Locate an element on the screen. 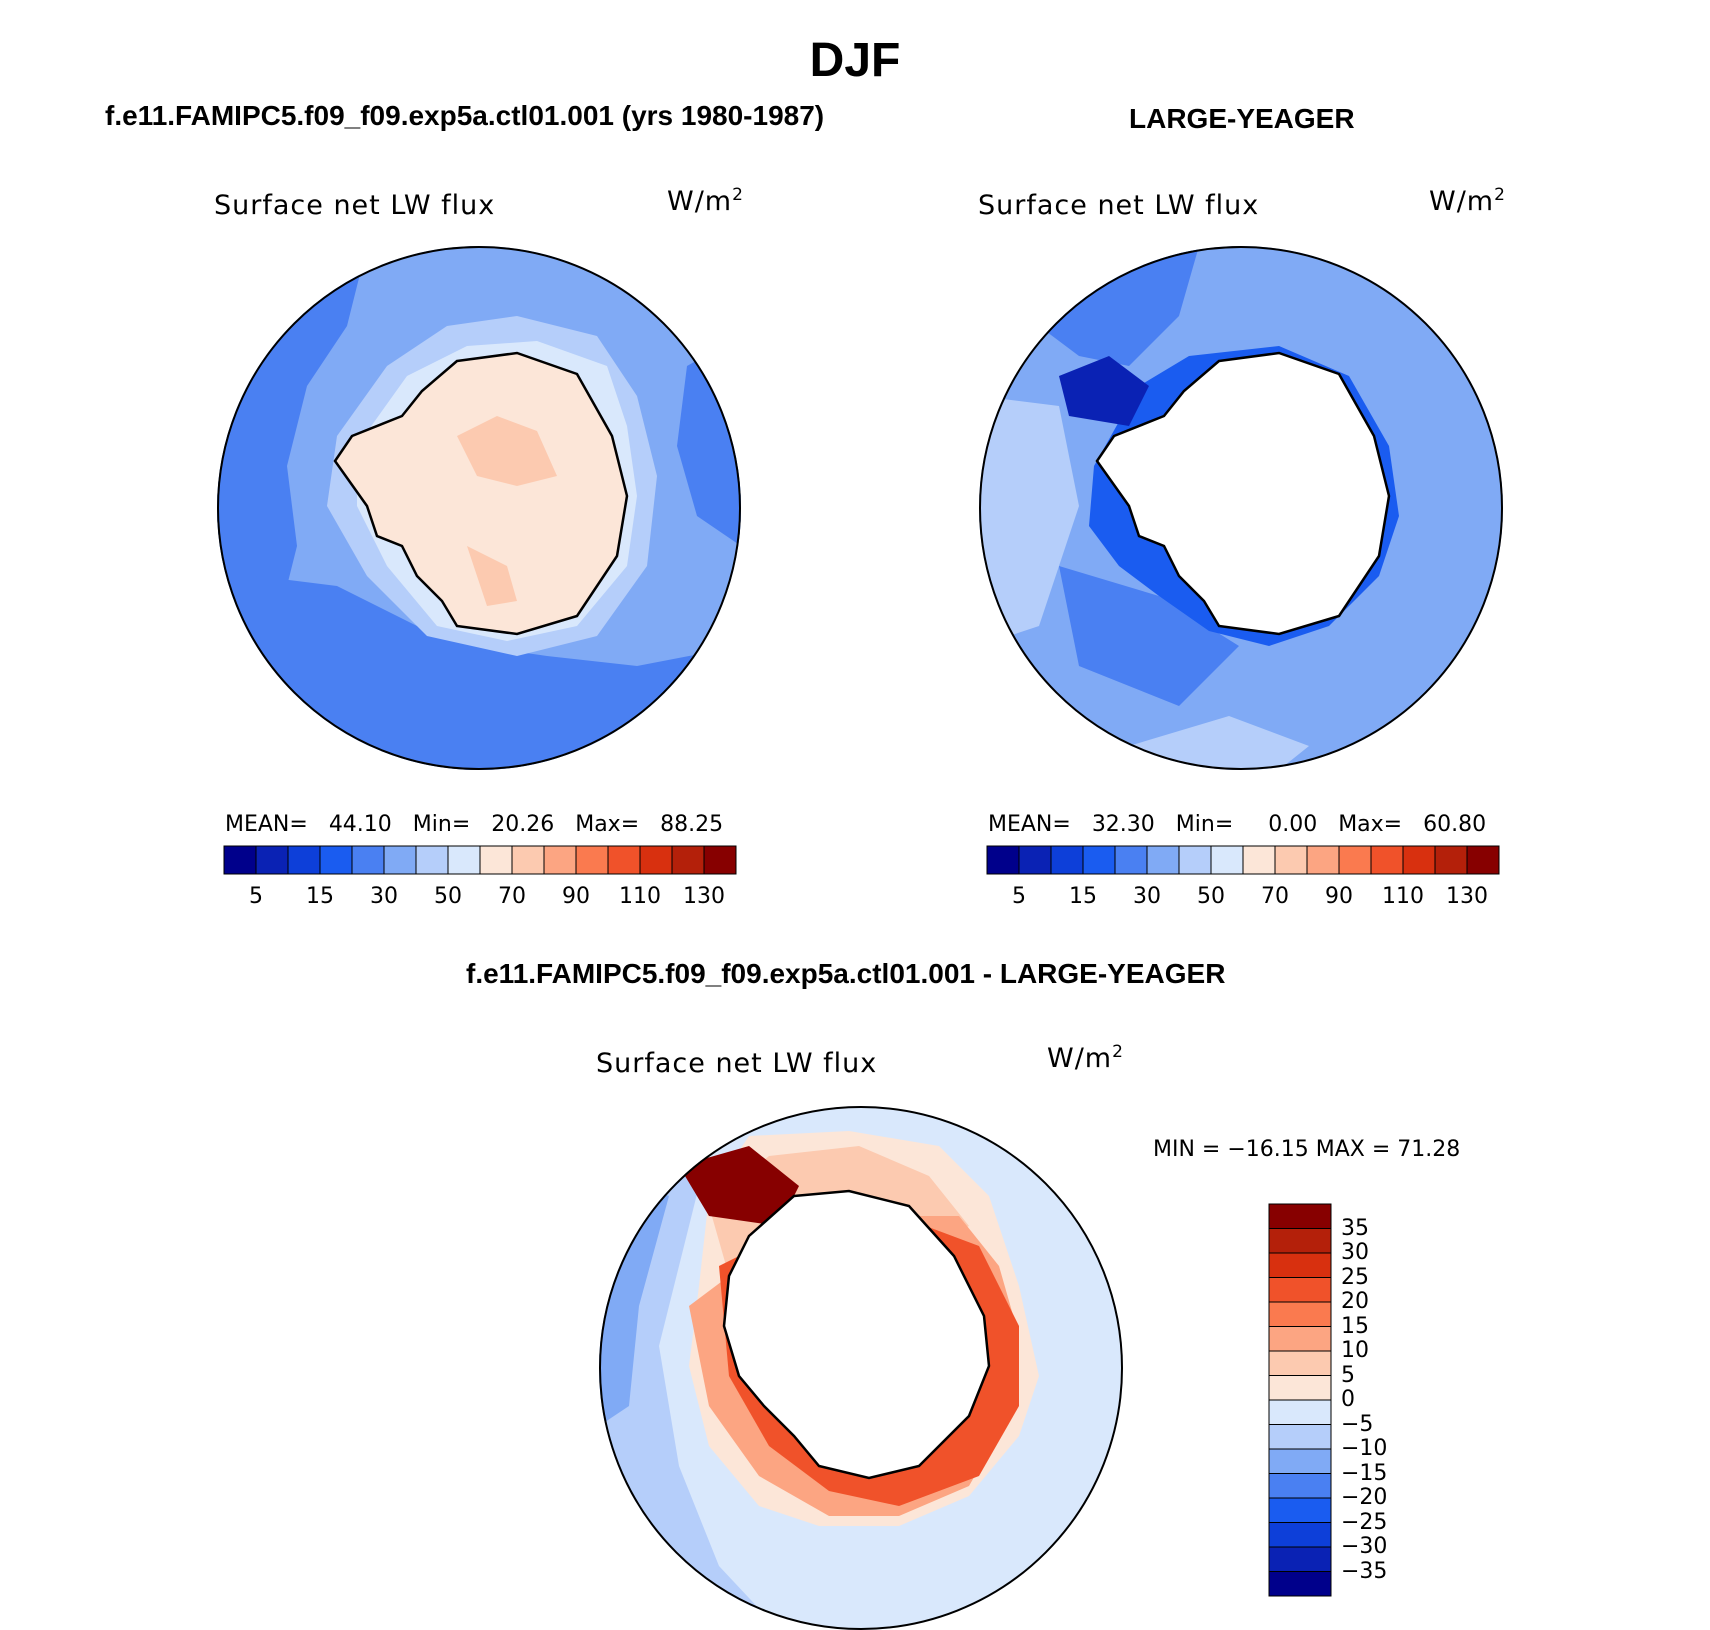  top-left-colorbar-tick-label: 130 is located at coordinates (704, 896).